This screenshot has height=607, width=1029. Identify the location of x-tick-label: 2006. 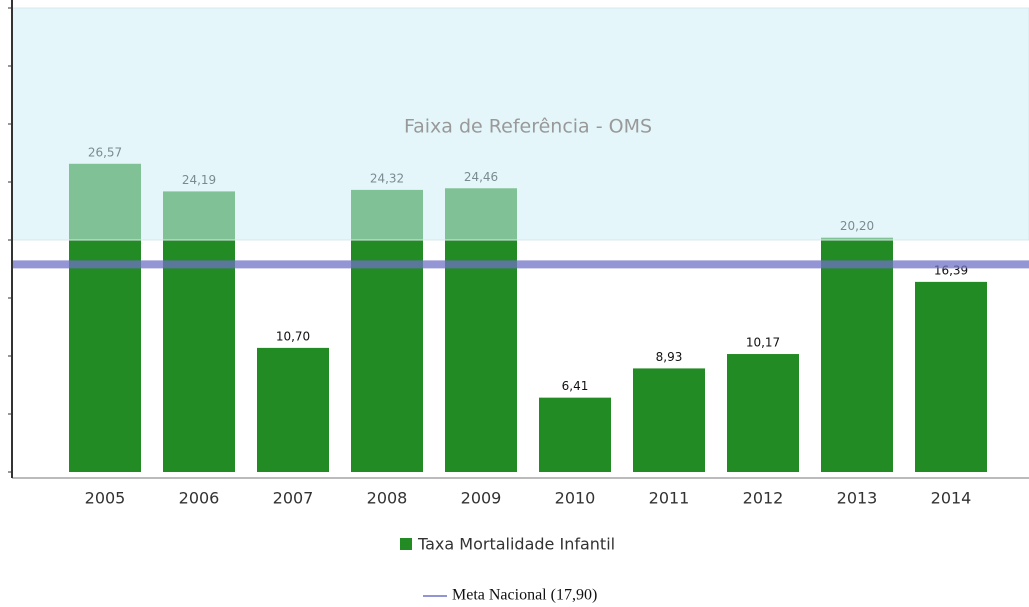
(199, 498).